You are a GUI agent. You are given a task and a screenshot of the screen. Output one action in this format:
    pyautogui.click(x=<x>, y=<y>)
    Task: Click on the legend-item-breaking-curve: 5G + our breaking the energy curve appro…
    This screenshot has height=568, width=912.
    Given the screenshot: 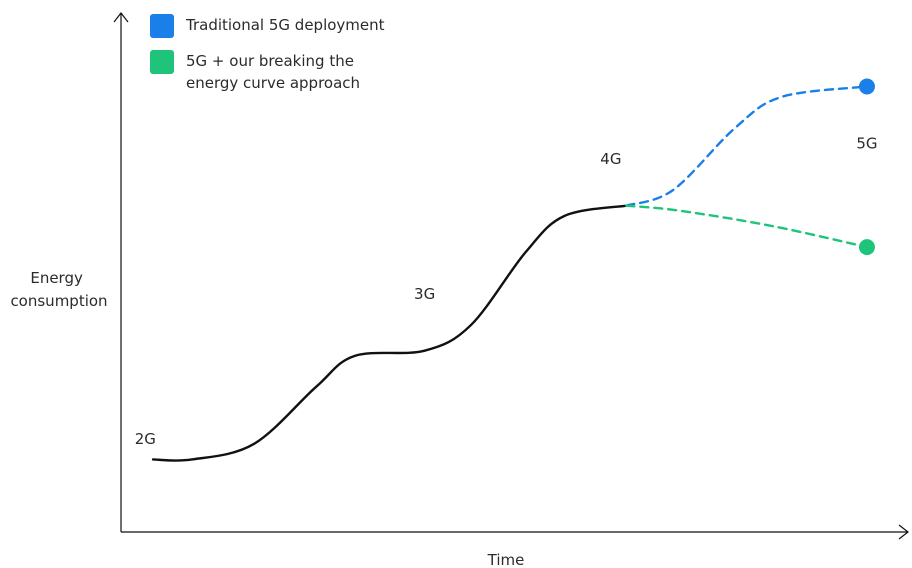 What is the action you would take?
    pyautogui.click(x=268, y=72)
    